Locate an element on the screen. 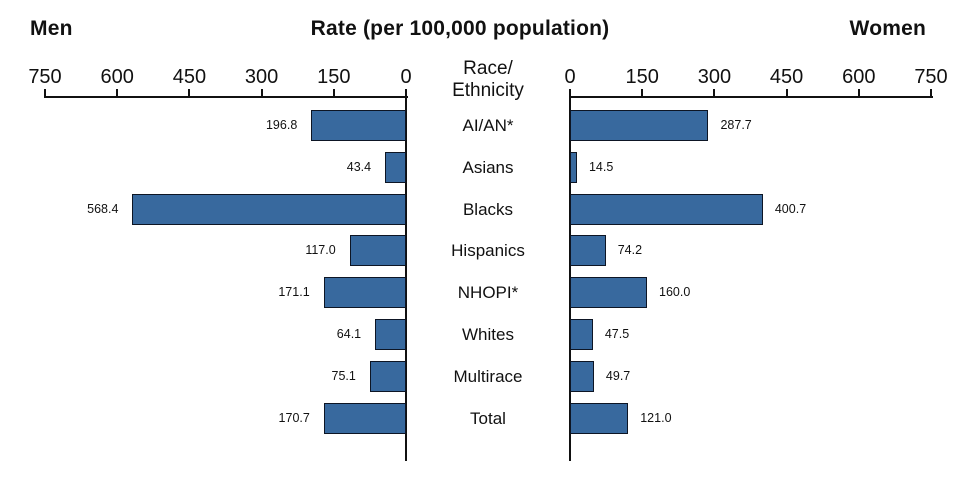  men-axis-tick-label: 150 is located at coordinates (334, 77).